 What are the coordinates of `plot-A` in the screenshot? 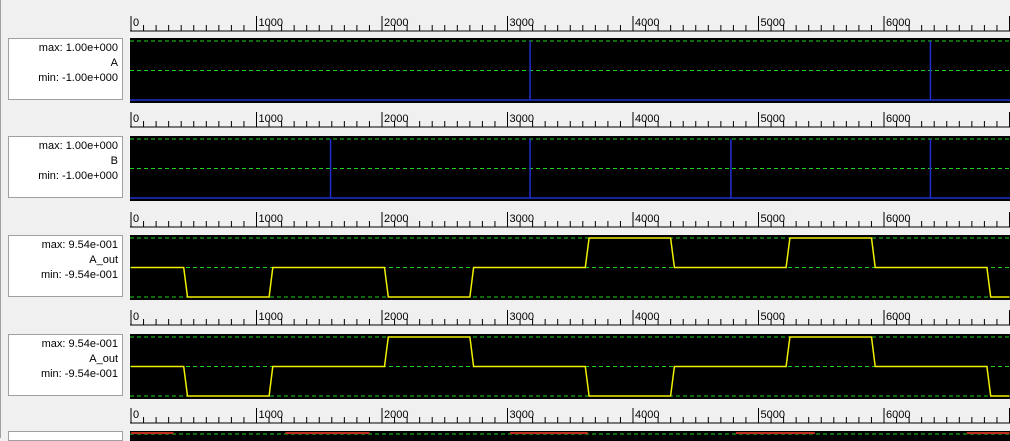 It's located at (570, 70).